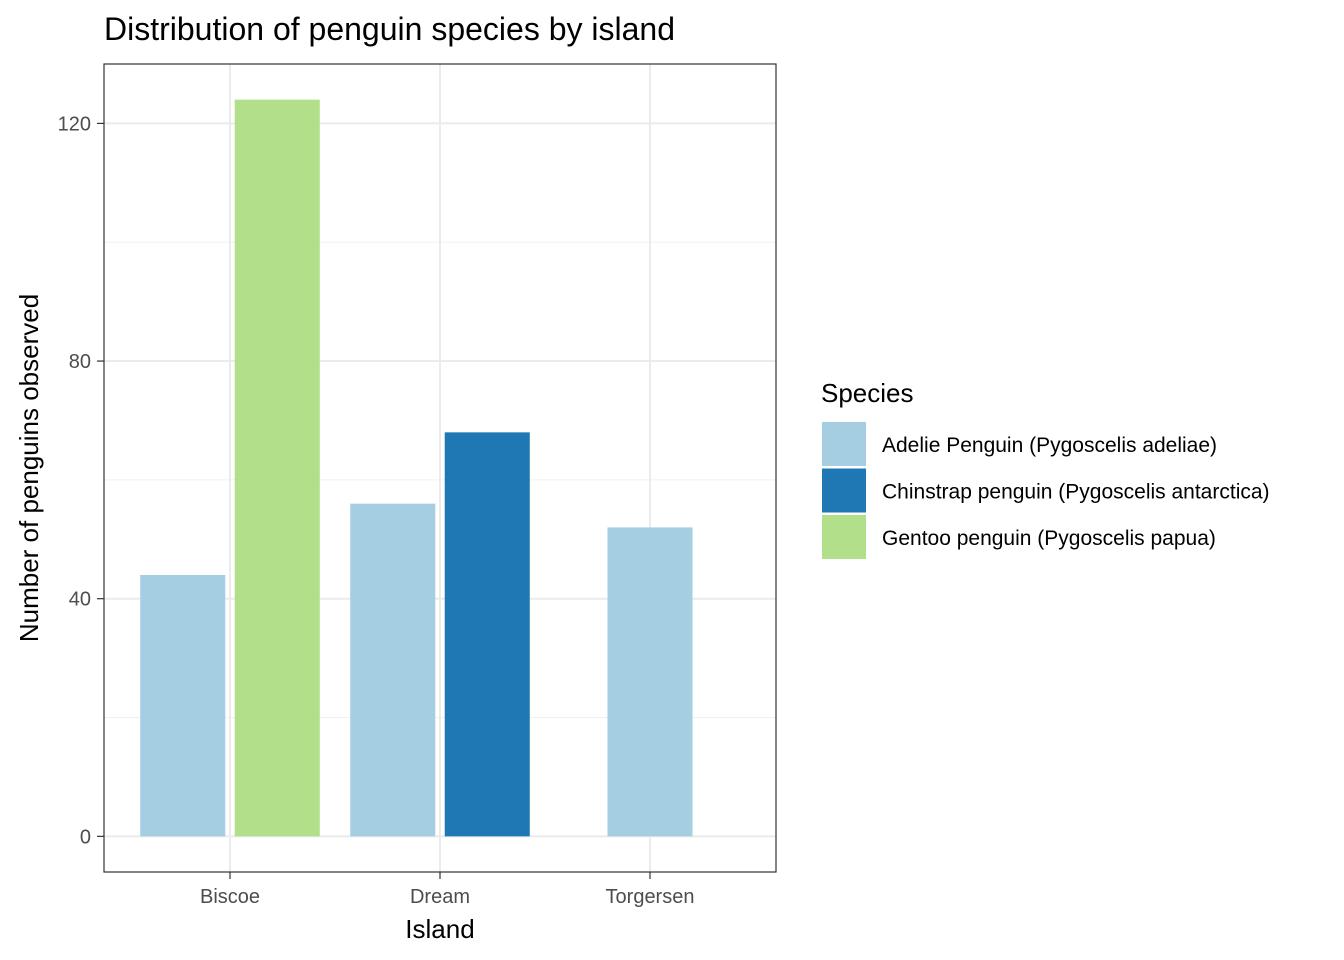 This screenshot has width=1344, height=960. I want to click on y-tick-label: 40, so click(80, 600).